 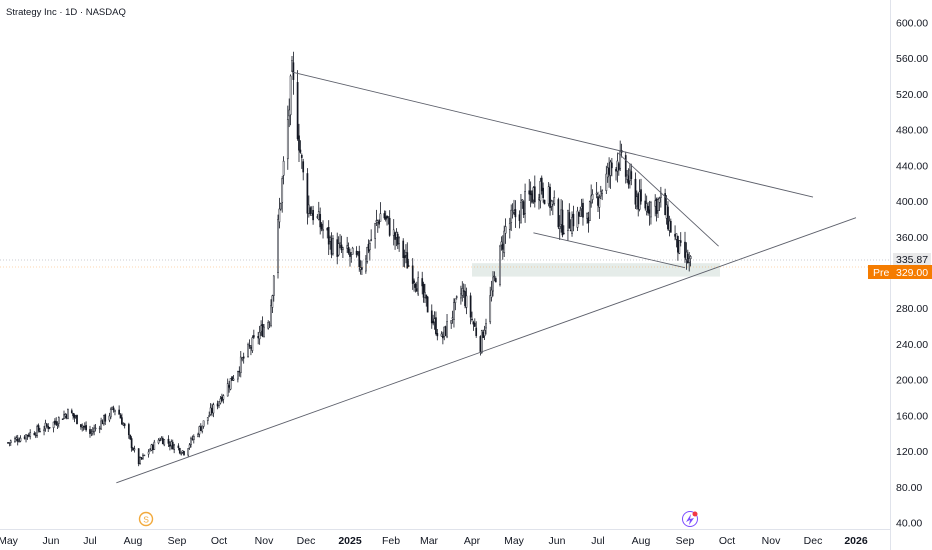 What do you see at coordinates (912, 238) in the screenshot?
I see `y-tick-label: 360.00` at bounding box center [912, 238].